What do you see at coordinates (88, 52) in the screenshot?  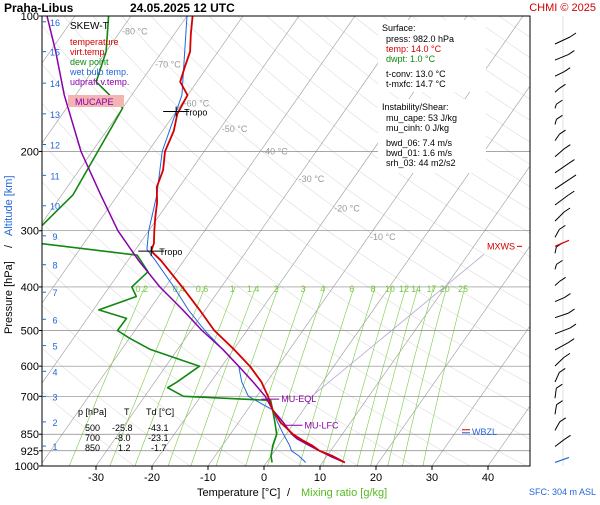 I see `legend-item-virt-temp: virt.temp.` at bounding box center [88, 52].